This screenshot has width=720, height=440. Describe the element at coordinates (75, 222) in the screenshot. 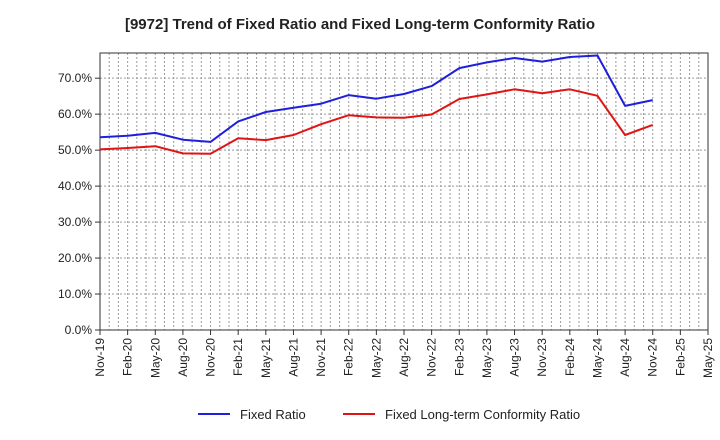

I see `y-tick-label: 30.0%` at that location.